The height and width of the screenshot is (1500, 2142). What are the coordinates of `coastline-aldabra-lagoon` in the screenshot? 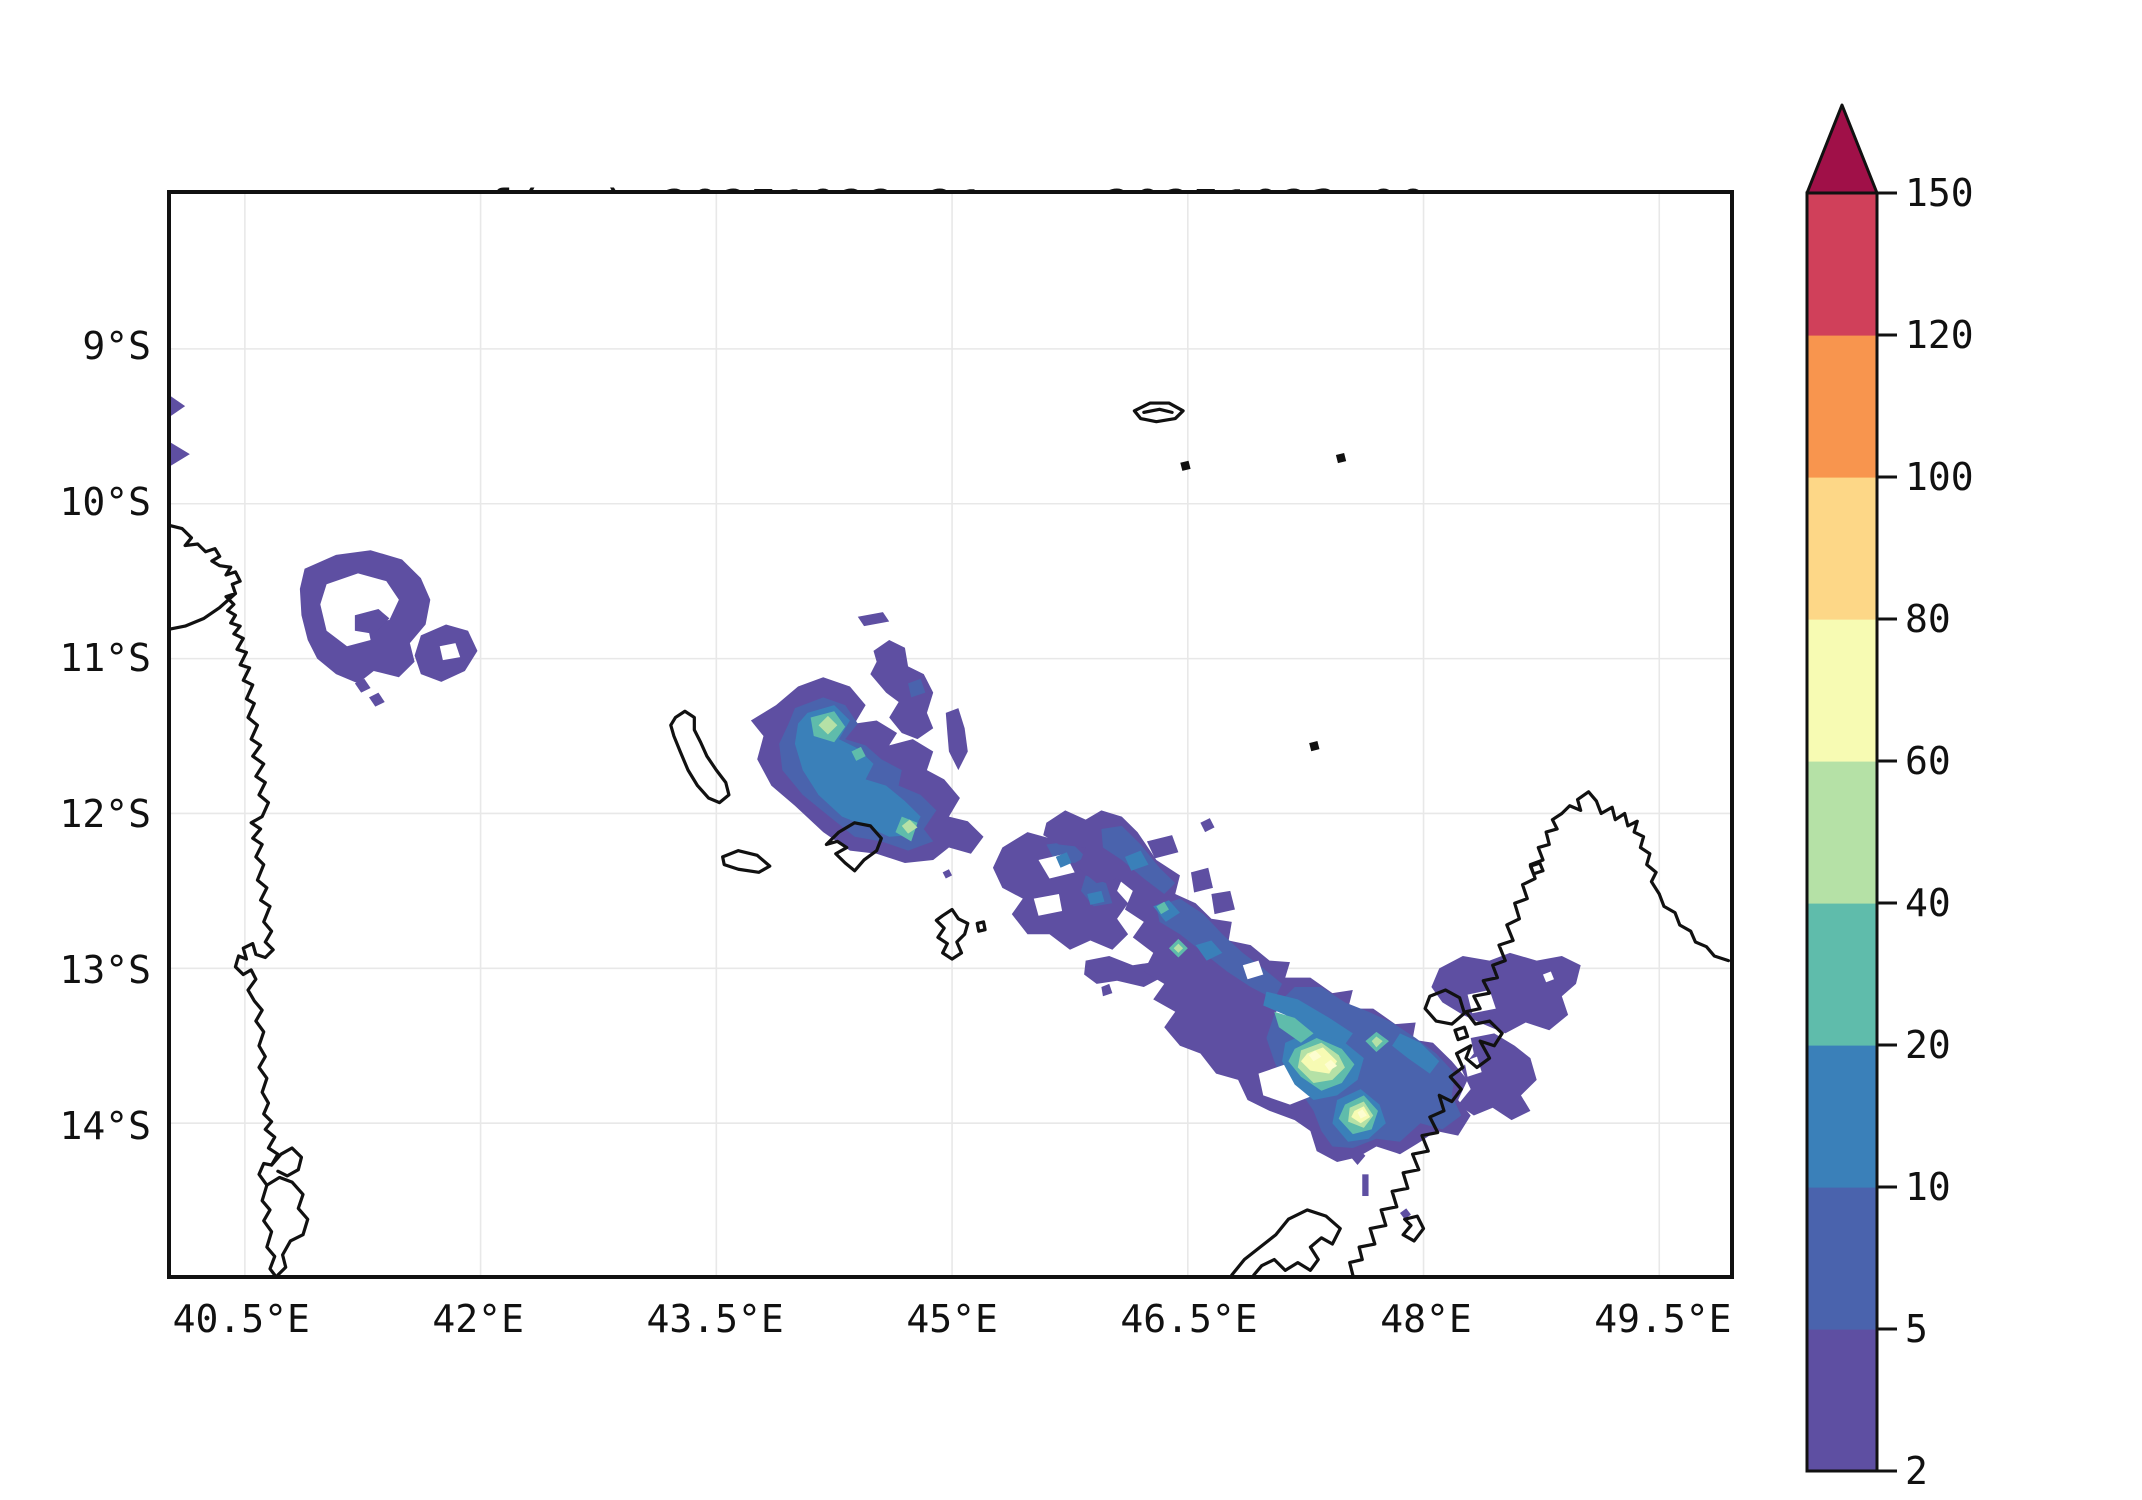 It's located at (1158, 410).